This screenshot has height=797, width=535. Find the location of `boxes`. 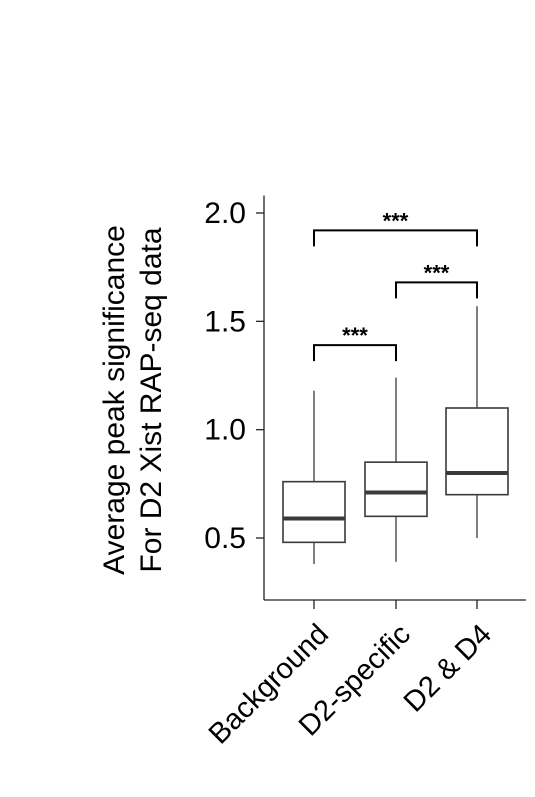

boxes is located at coordinates (395, 435).